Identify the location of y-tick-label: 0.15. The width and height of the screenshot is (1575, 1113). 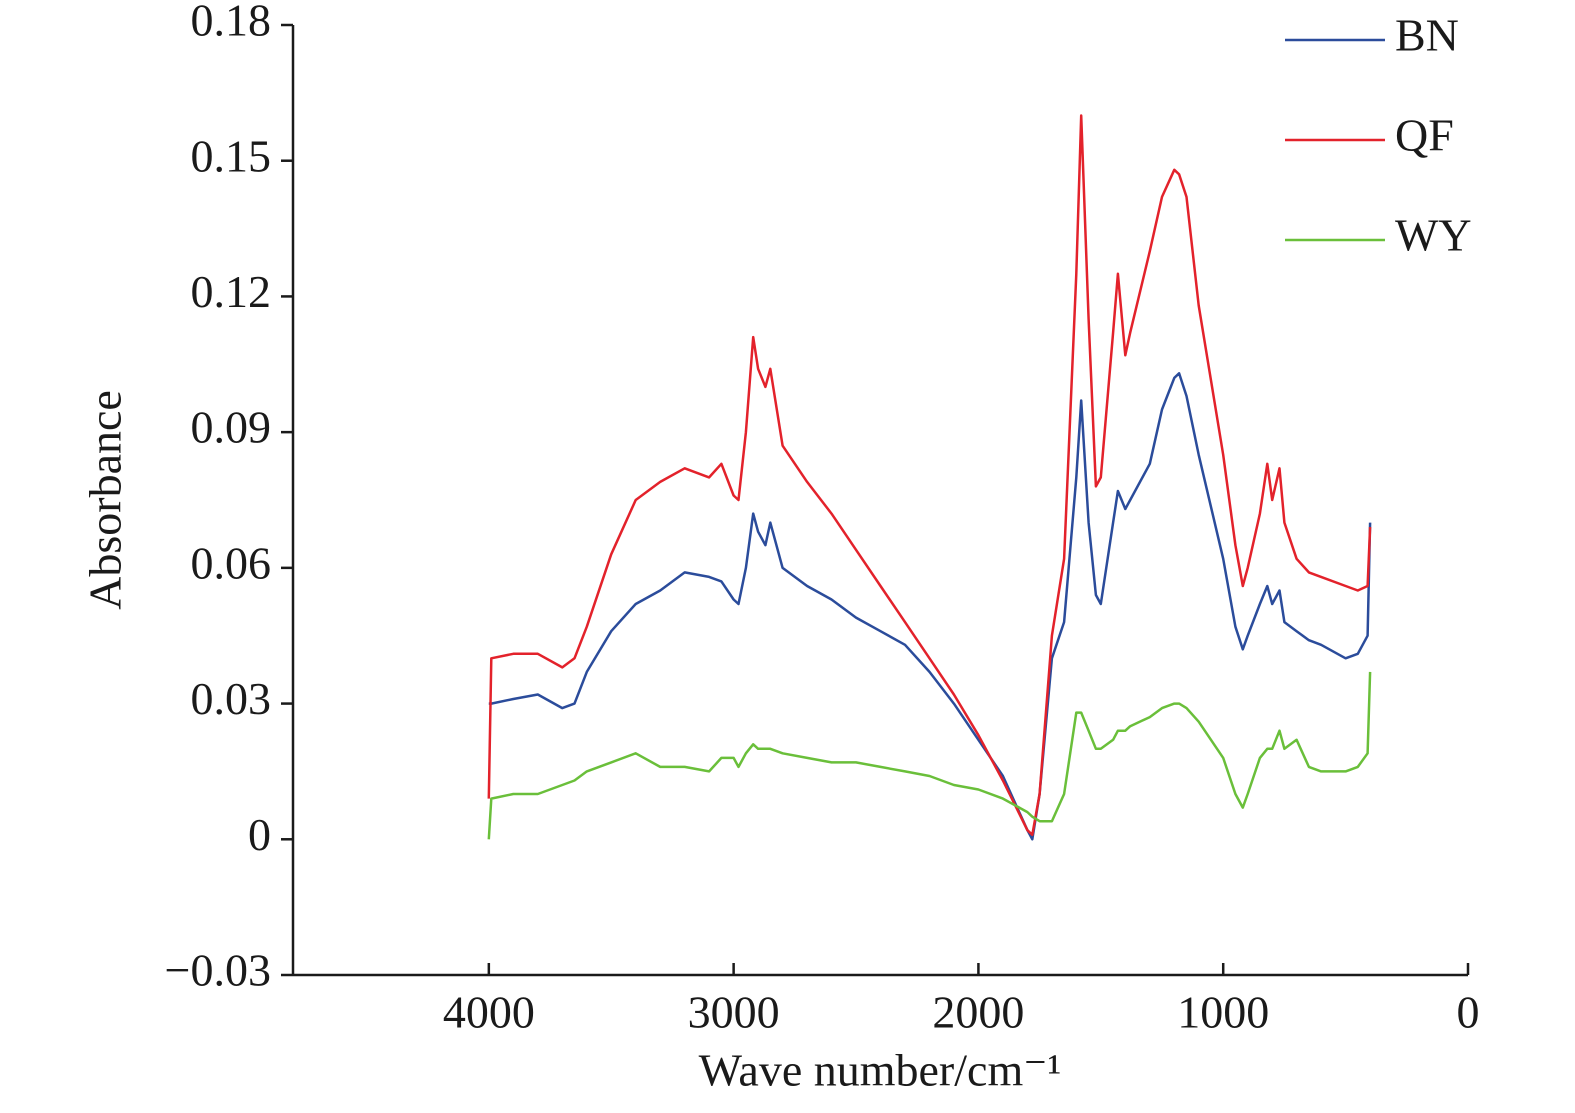
(231, 155).